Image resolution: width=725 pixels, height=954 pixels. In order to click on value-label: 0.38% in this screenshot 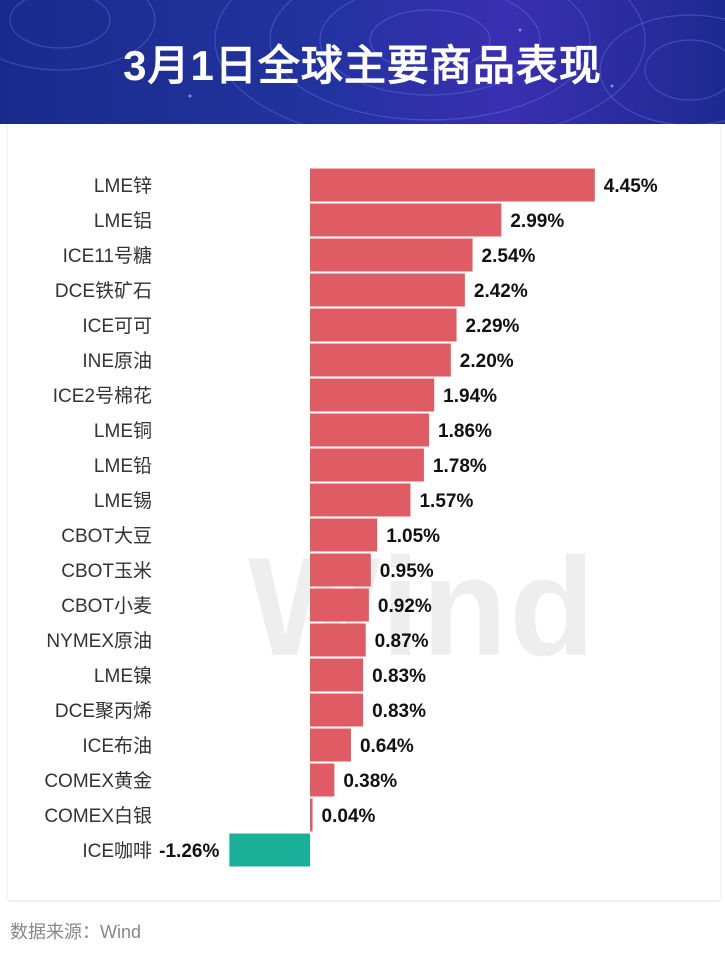, I will do `click(370, 781)`.